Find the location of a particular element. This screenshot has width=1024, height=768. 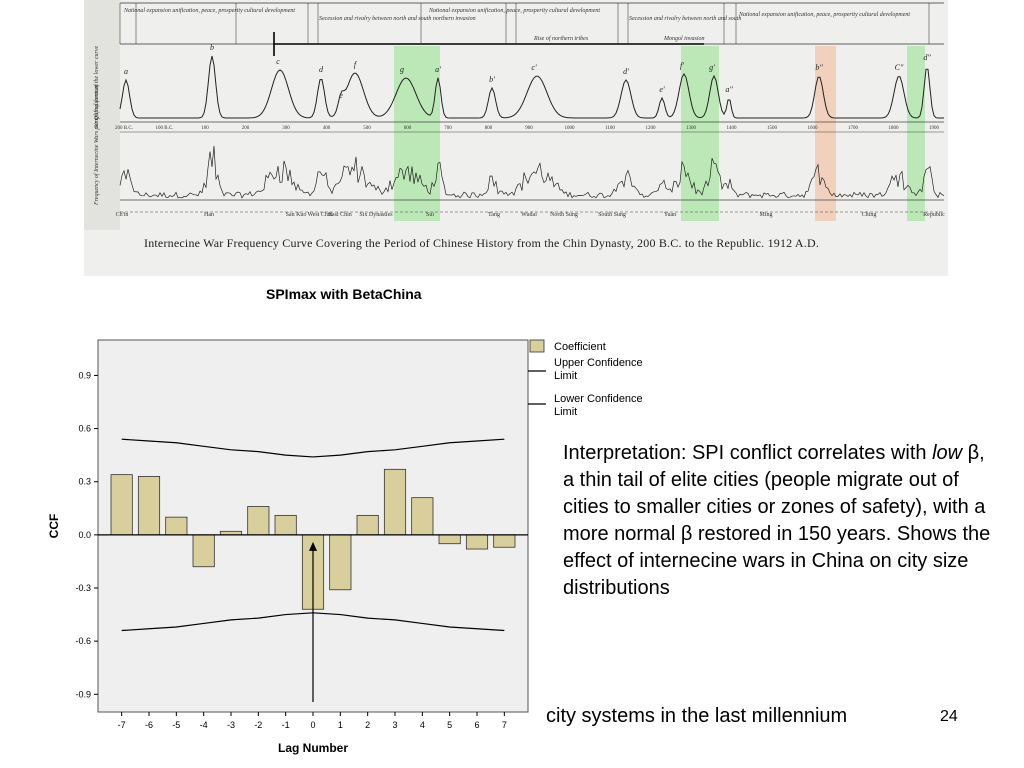

legend-swatch-coefficient is located at coordinates (537, 346).